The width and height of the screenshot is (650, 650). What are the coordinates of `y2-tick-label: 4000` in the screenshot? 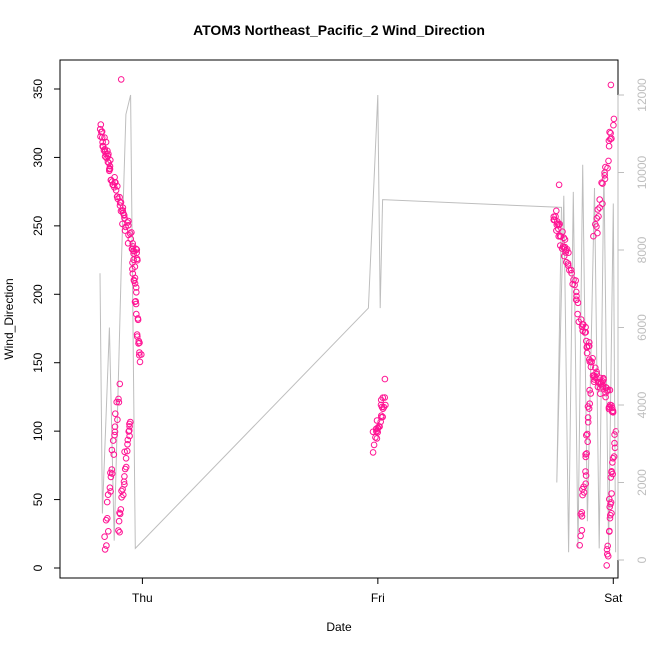 It's located at (642, 404).